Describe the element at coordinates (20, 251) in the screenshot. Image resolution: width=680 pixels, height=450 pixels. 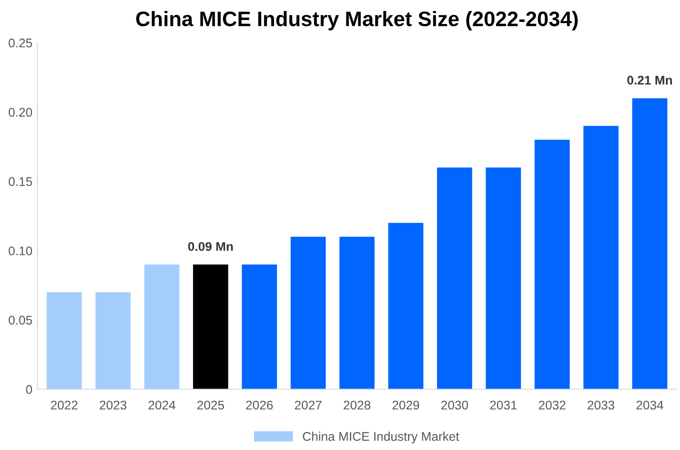
I see `y-tick-label: 0.10` at that location.